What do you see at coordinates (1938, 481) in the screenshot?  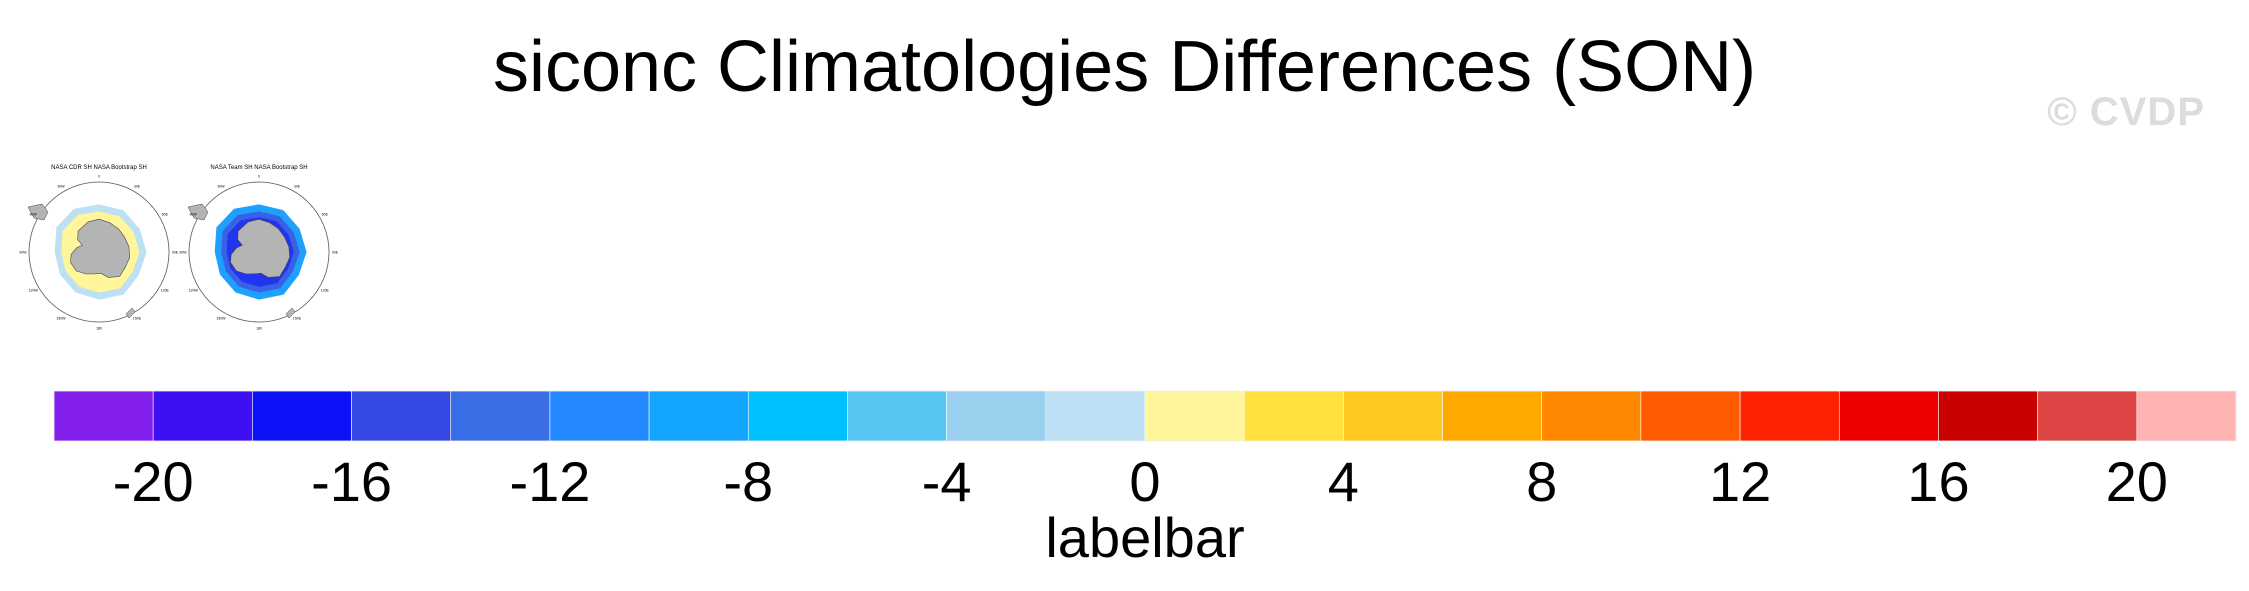 I see `colorbar-tick-label: 16` at bounding box center [1938, 481].